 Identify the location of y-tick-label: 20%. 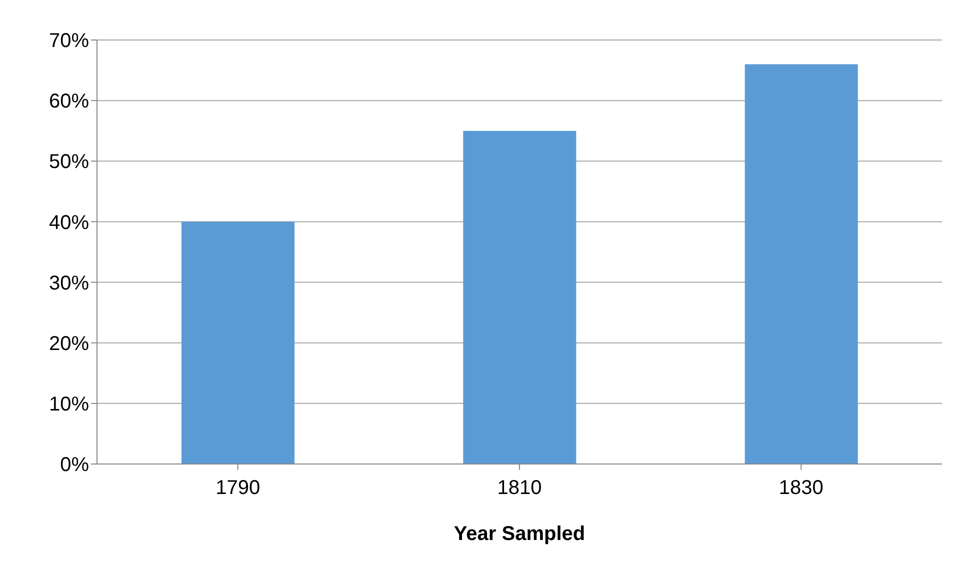
(69, 343).